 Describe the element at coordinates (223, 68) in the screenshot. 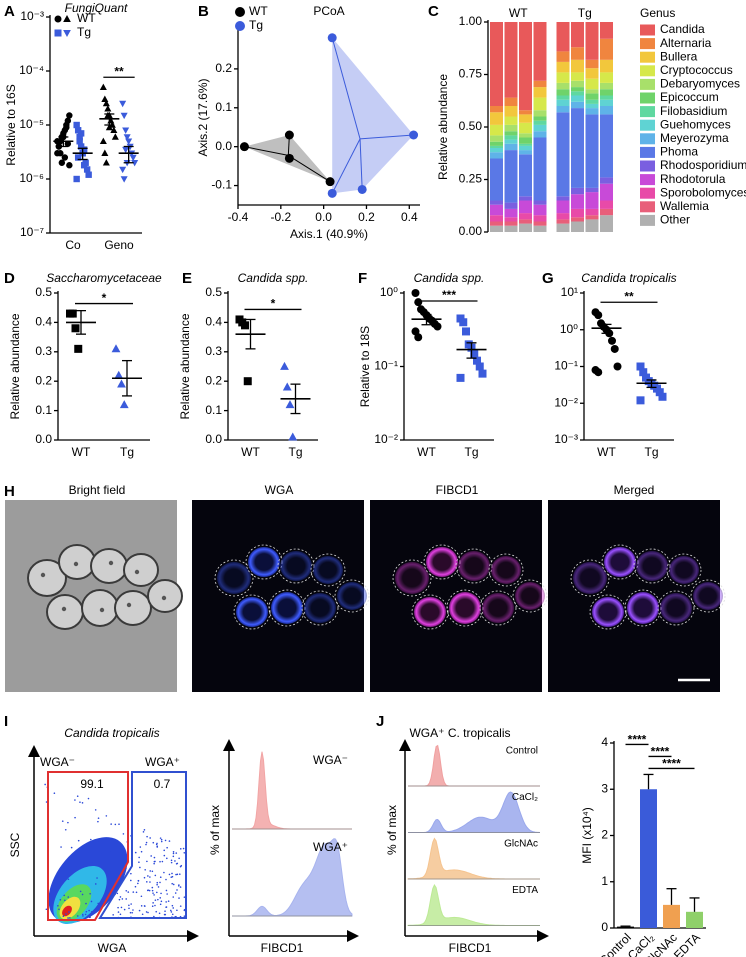

I see `y-tick-label: 0.2` at that location.